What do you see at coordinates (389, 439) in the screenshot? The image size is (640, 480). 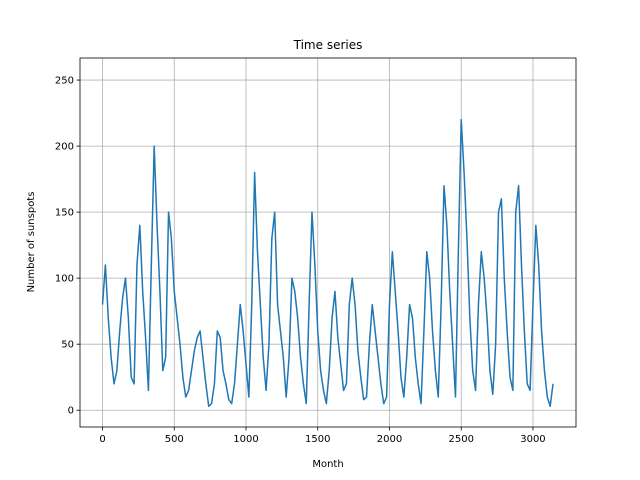 I see `x-tick-label: 2000` at bounding box center [389, 439].